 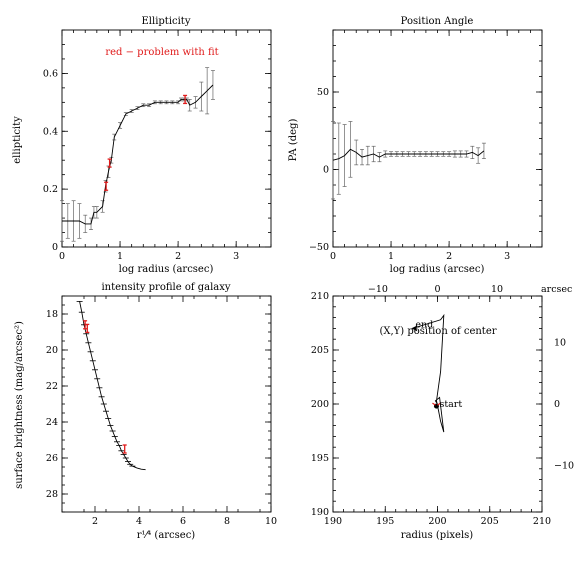 What do you see at coordinates (564, 466) in the screenshot?
I see `center-right-tick-label: −10` at bounding box center [564, 466].